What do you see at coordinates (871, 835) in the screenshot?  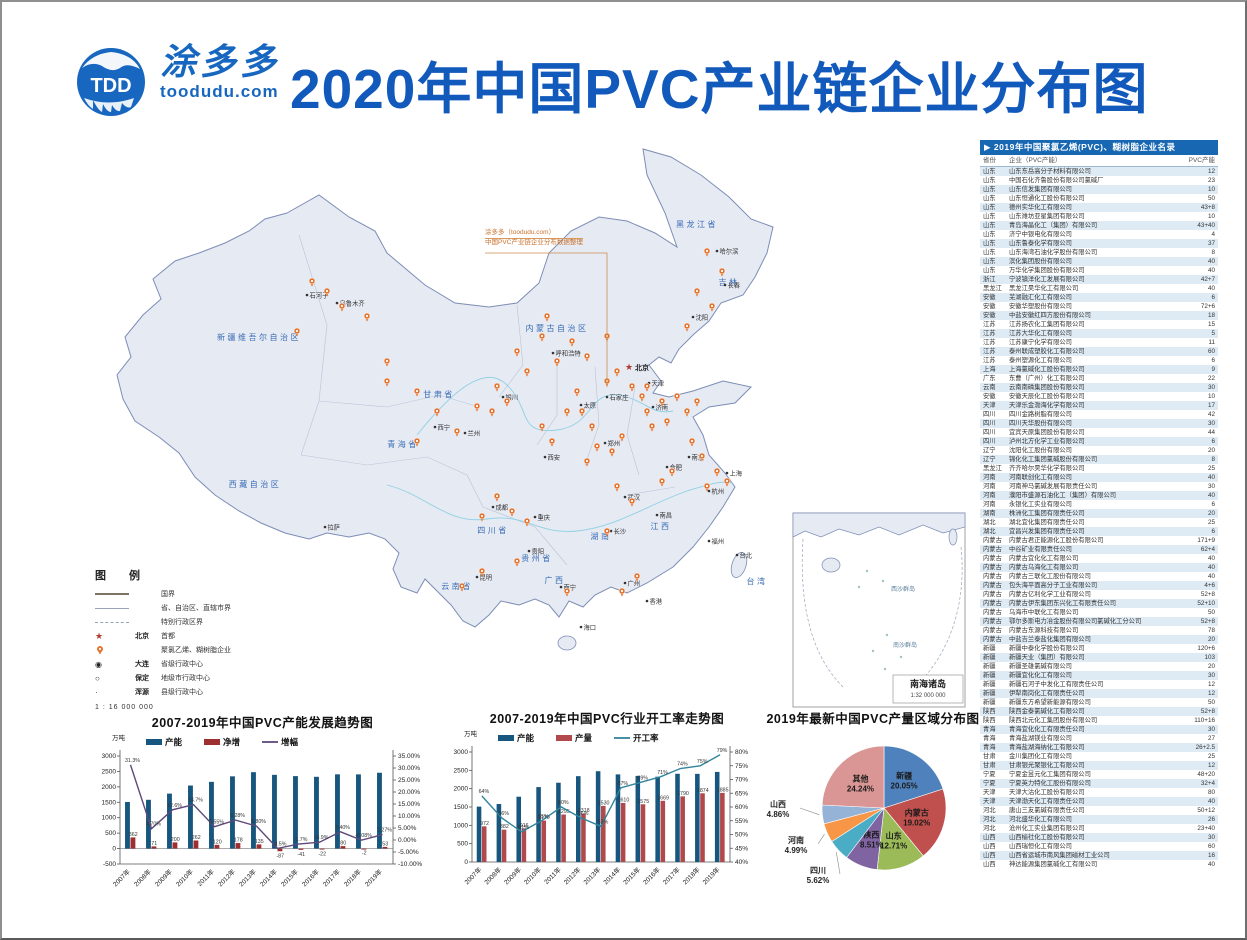 I see `svg-text: 陕西` at bounding box center [871, 835].